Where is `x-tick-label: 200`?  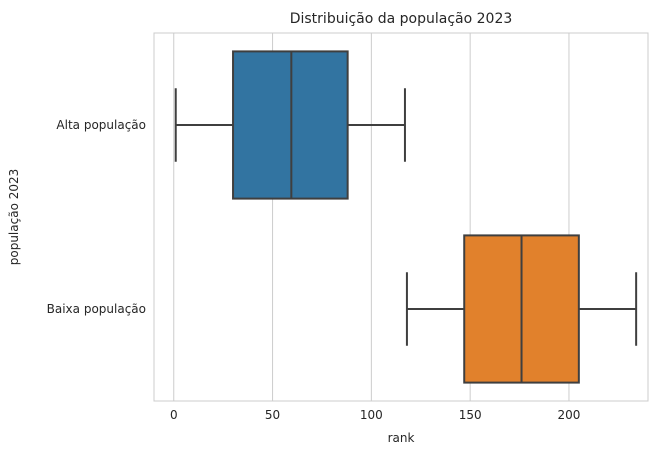
x-tick-label: 200 is located at coordinates (569, 415).